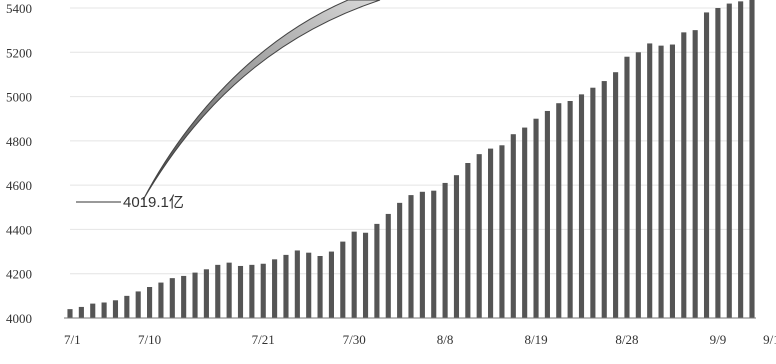  I want to click on x-tick-label: 7/10, so click(149, 339).